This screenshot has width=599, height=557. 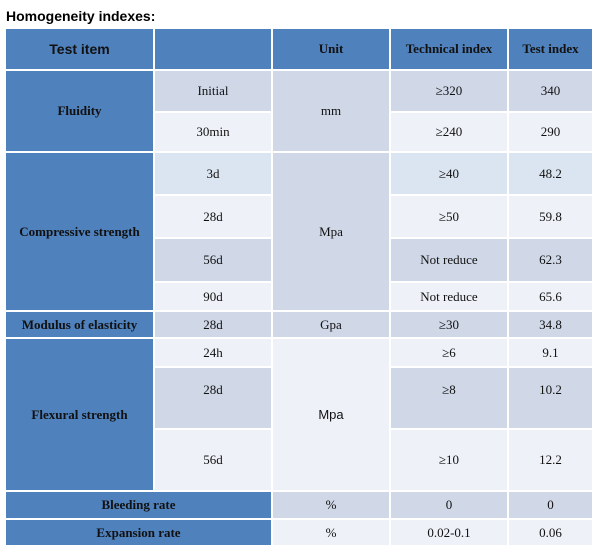 I want to click on technical-index: ≥320, so click(x=449, y=91).